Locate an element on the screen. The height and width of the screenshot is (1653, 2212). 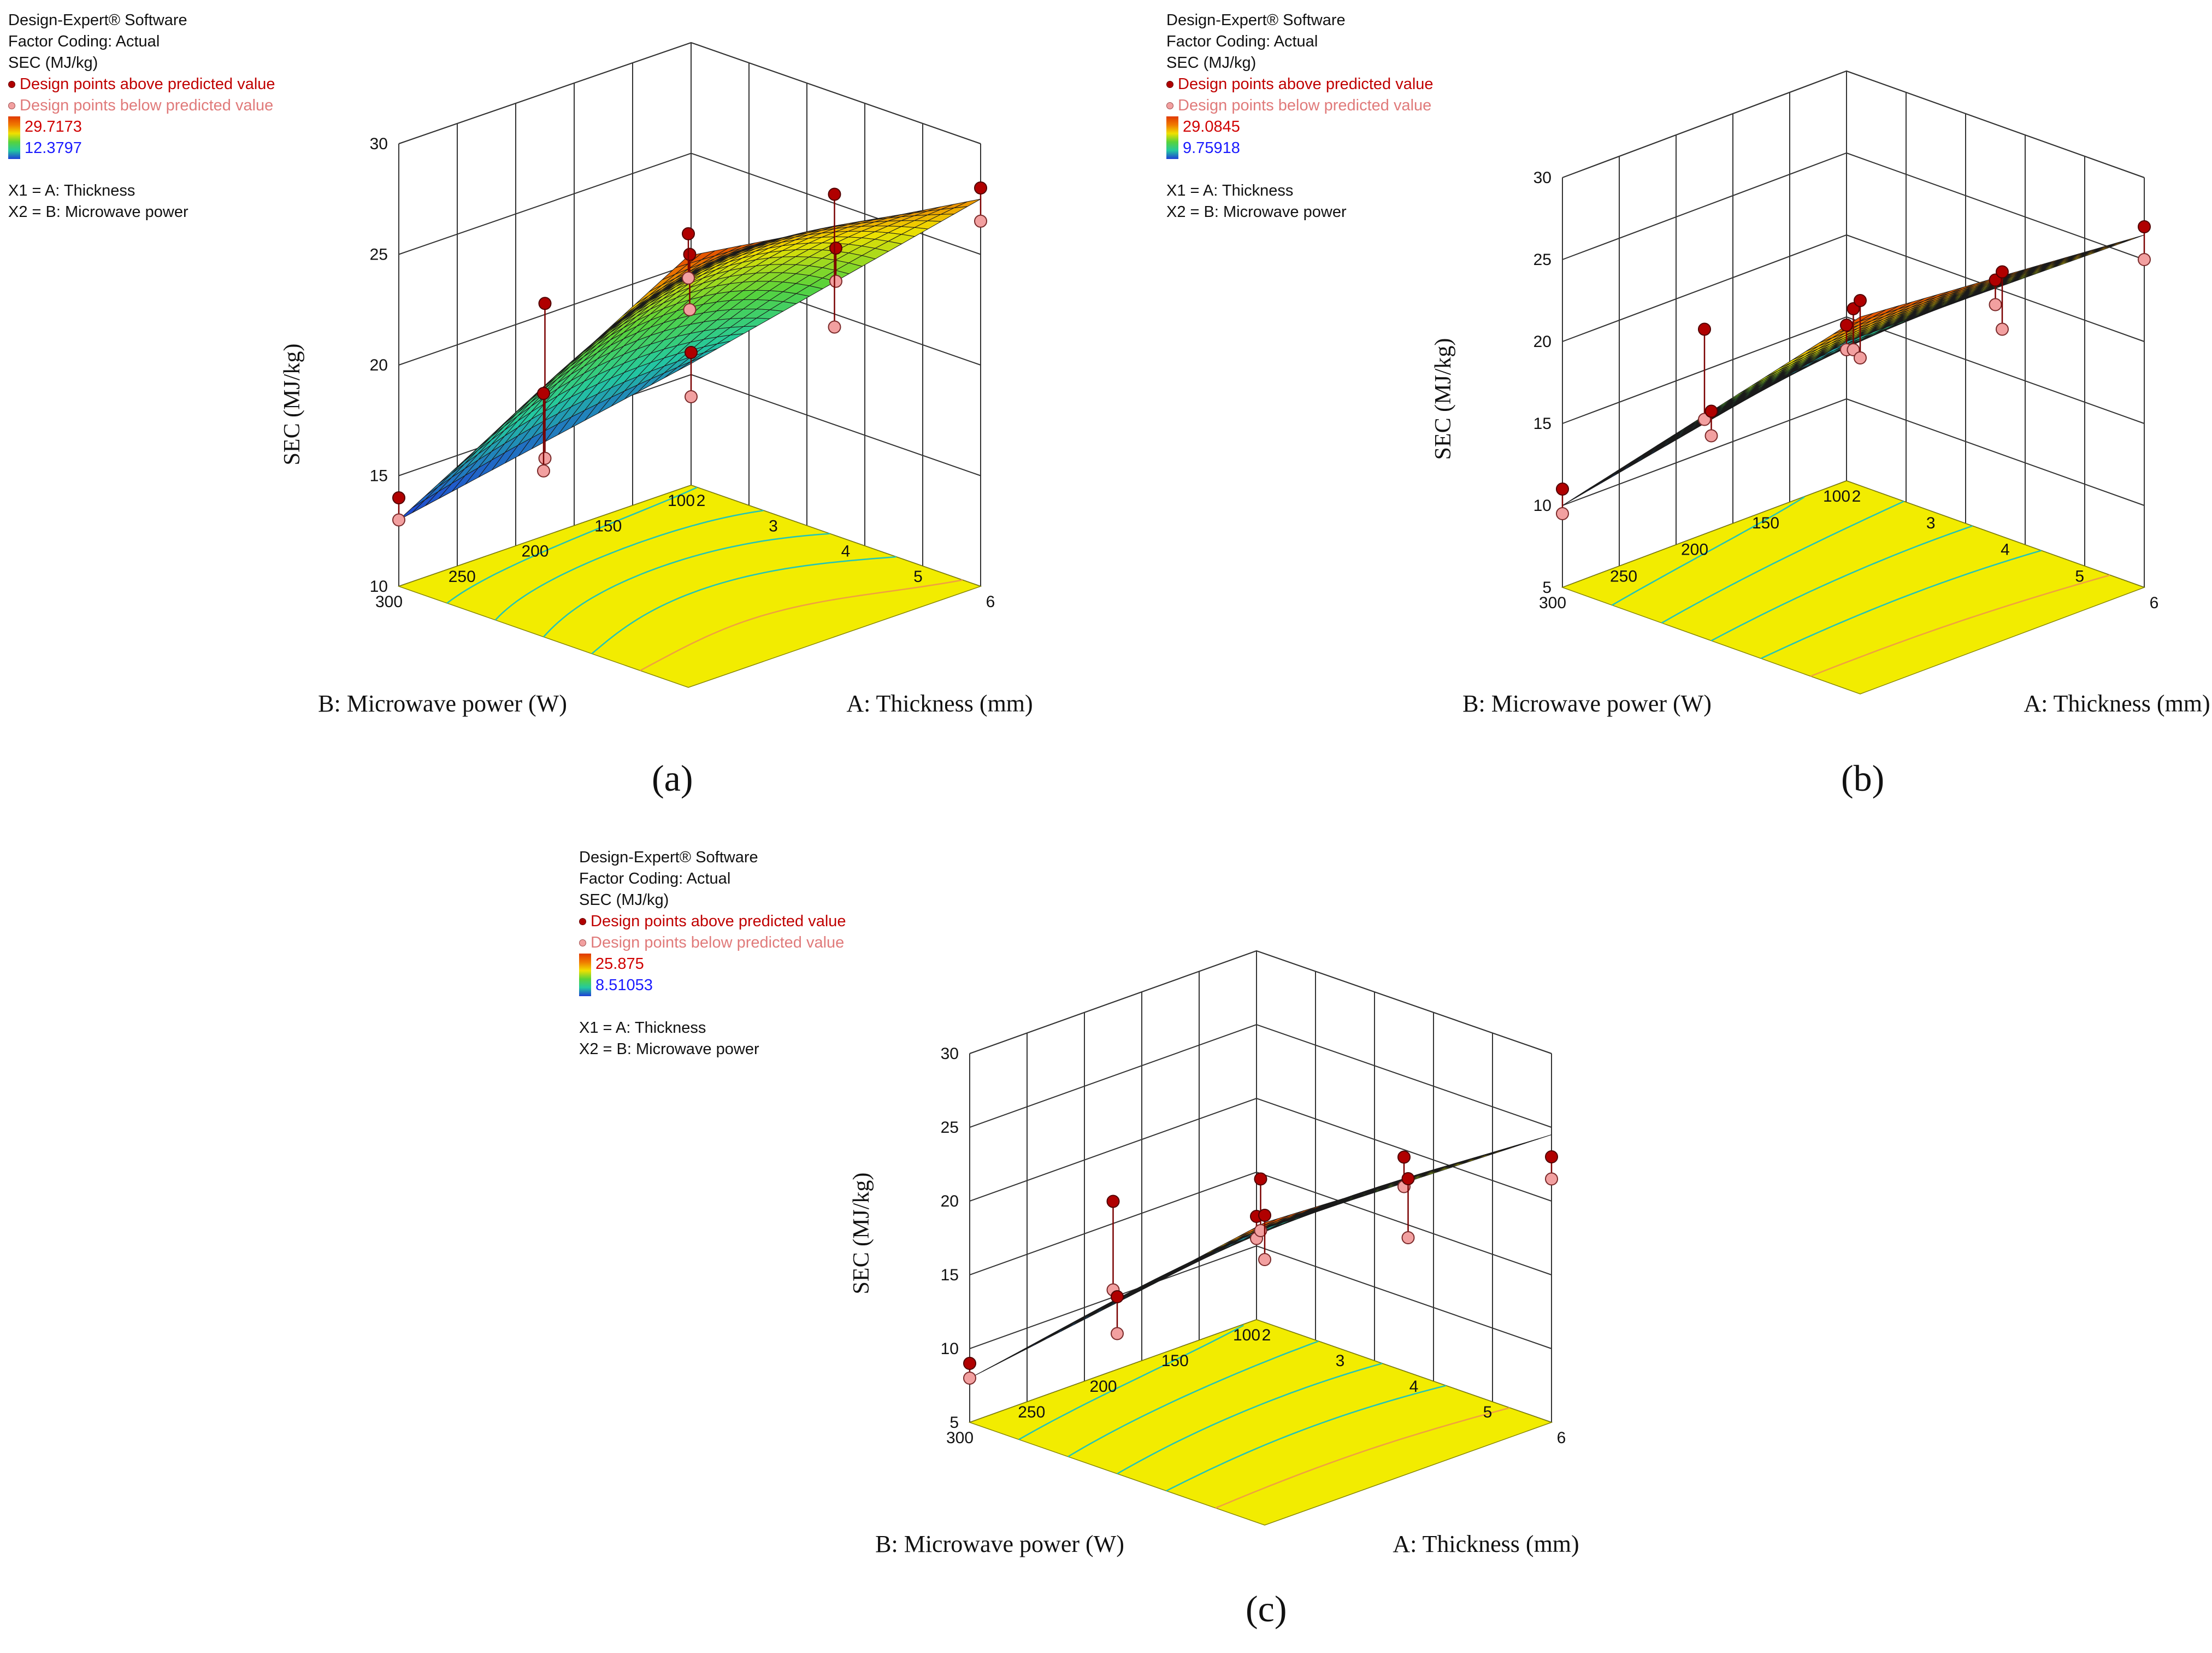
colorbar: 25.875 8.51053 is located at coordinates (712, 975).